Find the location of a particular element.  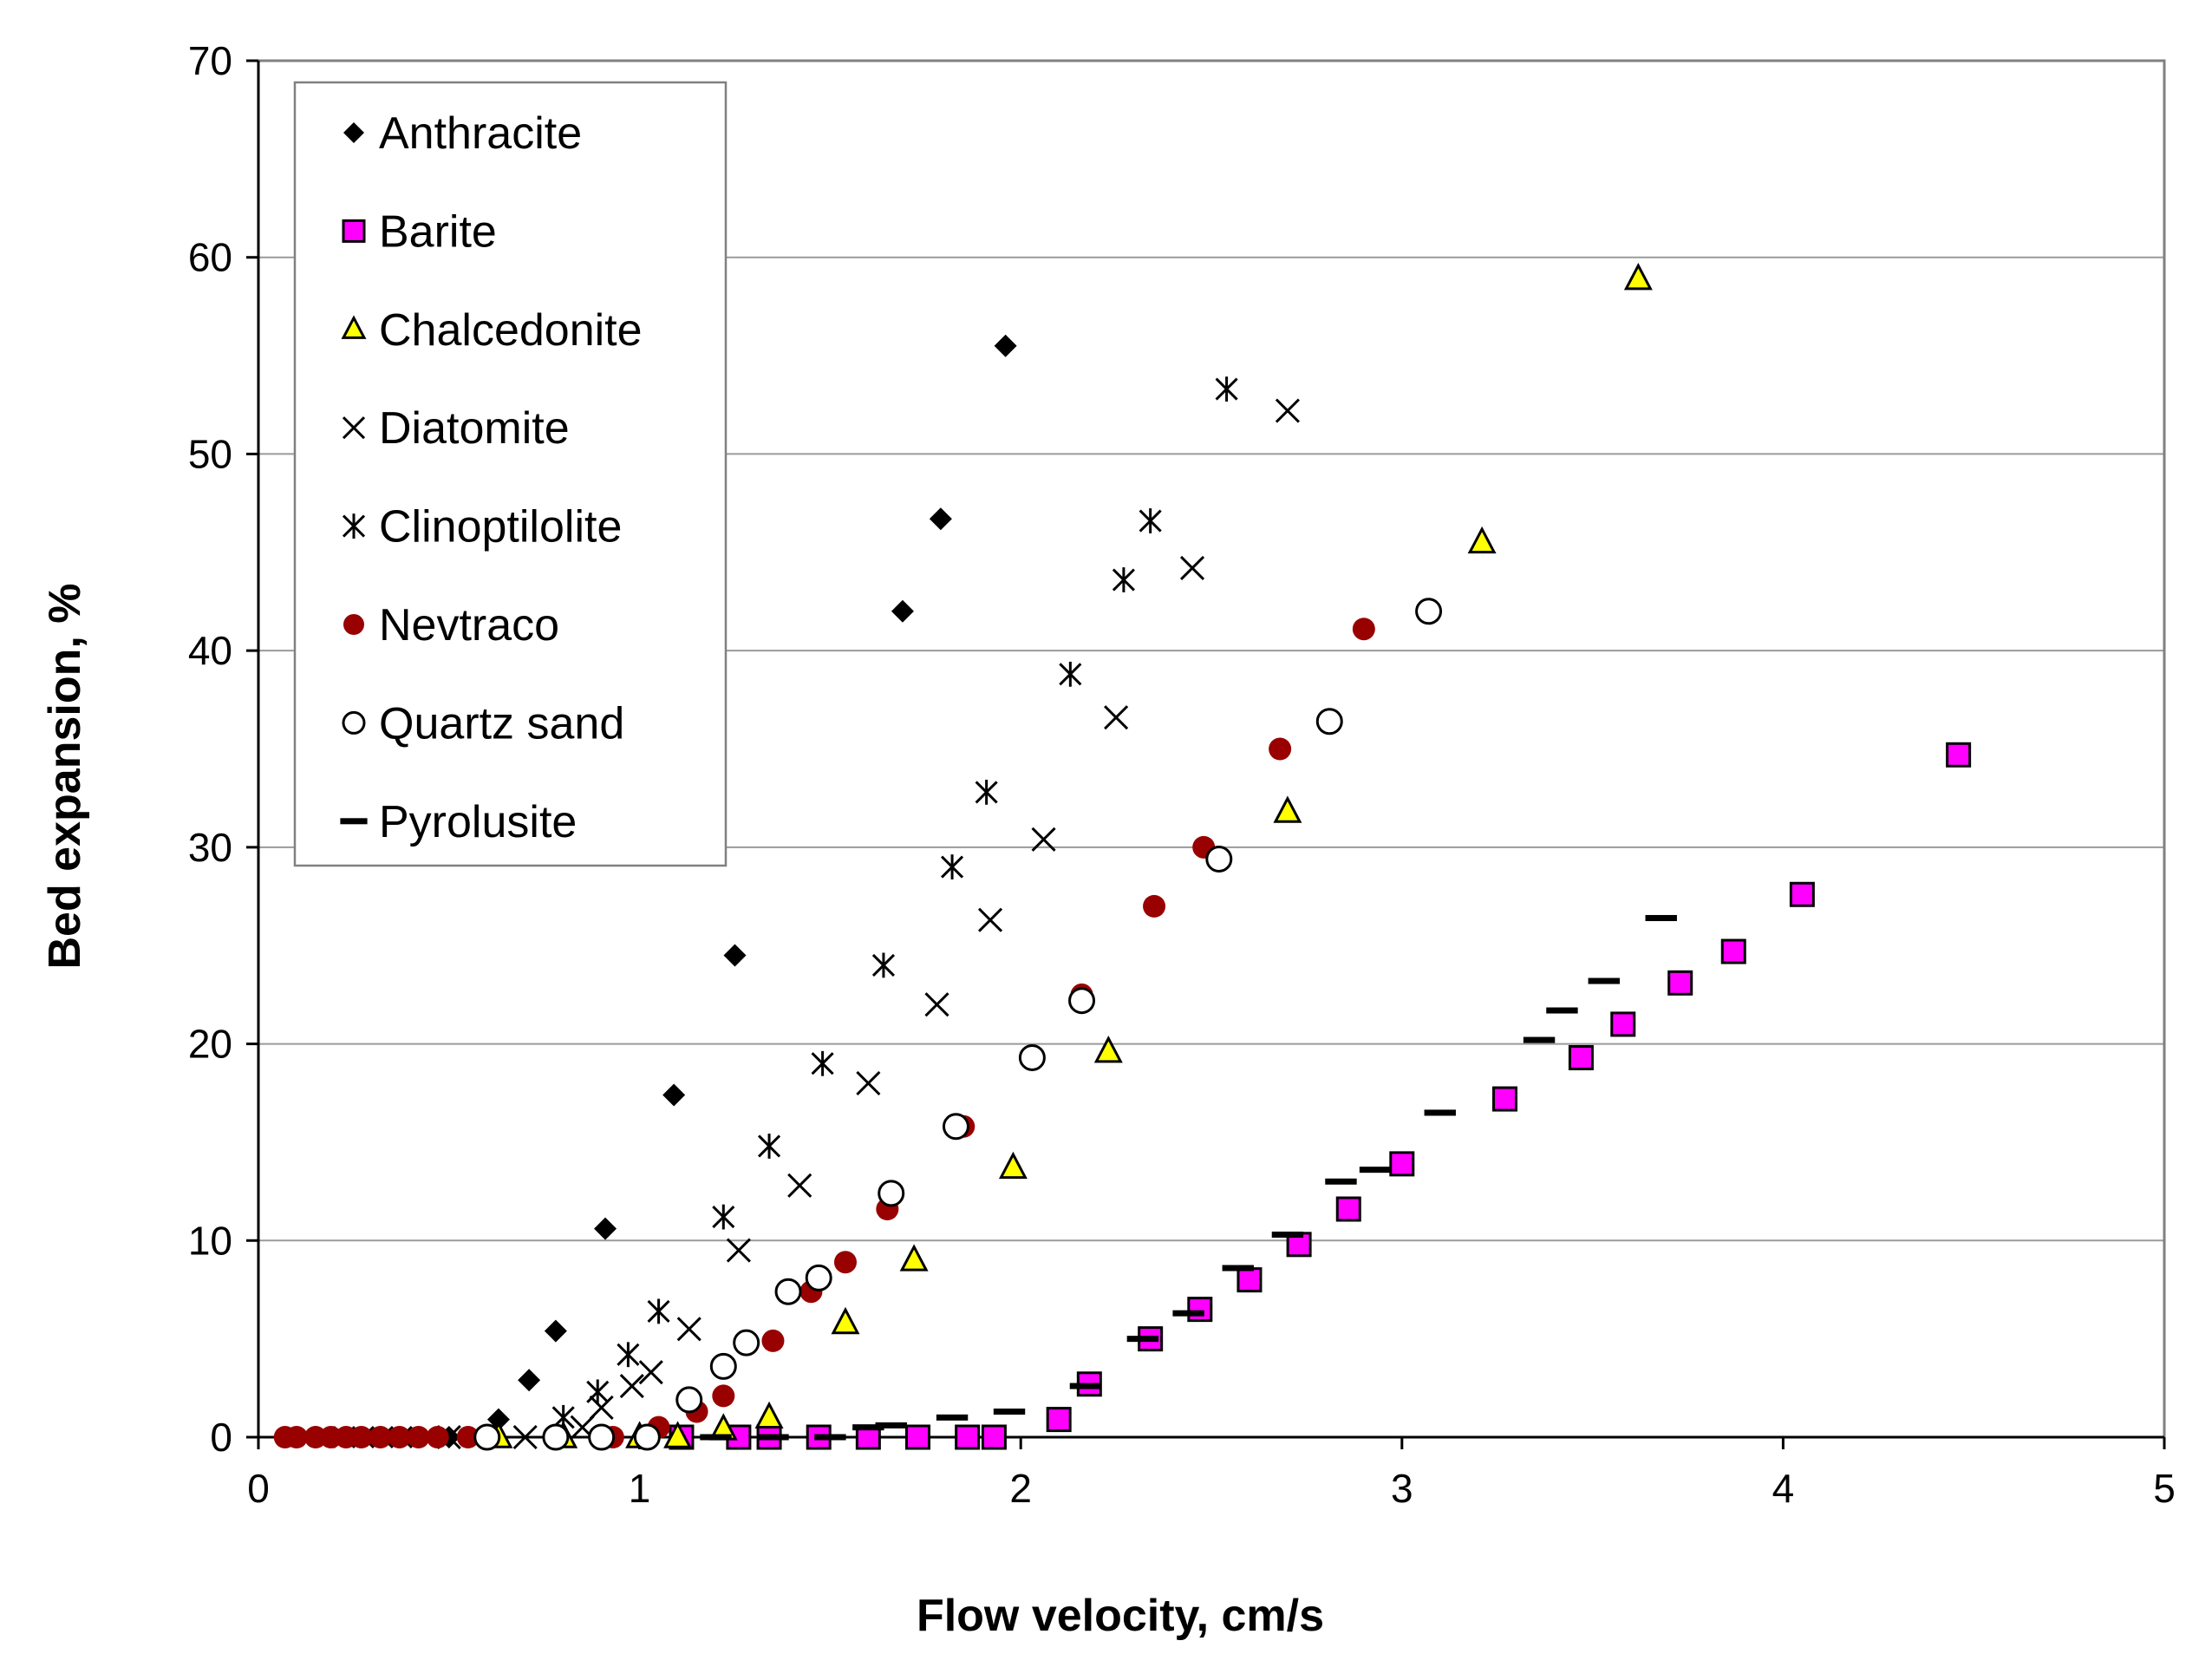

legend-item-pyrolusite: Pyrolusite is located at coordinates (458, 822).